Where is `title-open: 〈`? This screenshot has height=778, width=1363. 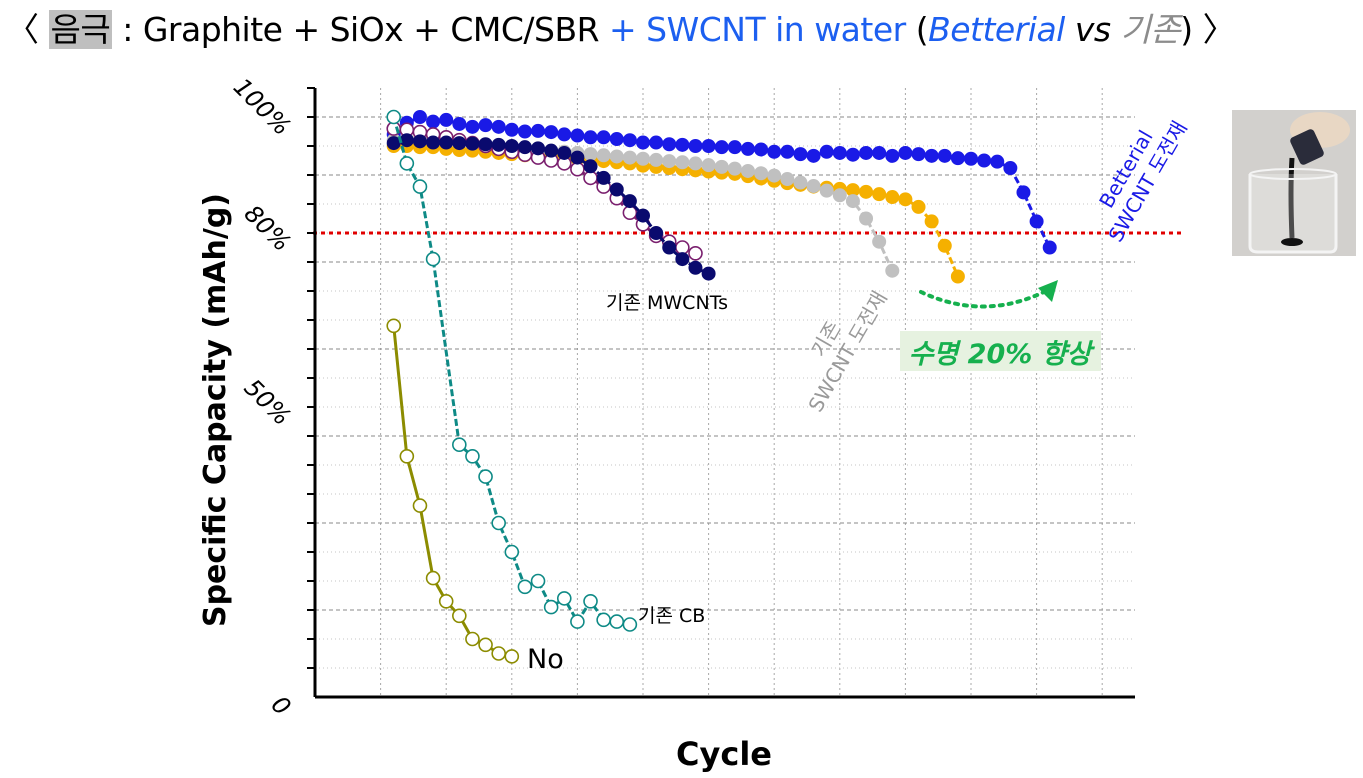
title-open: 〈 is located at coordinates (27, 29).